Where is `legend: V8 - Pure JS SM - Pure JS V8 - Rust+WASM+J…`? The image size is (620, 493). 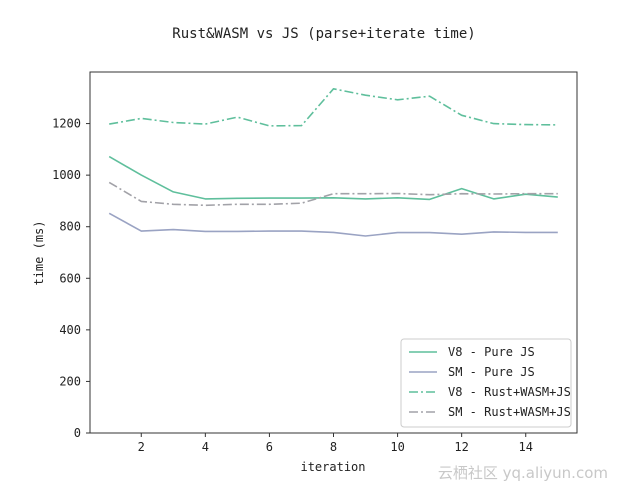
legend: V8 - Pure JS SM - Pure JS V8 - Rust+WASM+J… is located at coordinates (486, 383).